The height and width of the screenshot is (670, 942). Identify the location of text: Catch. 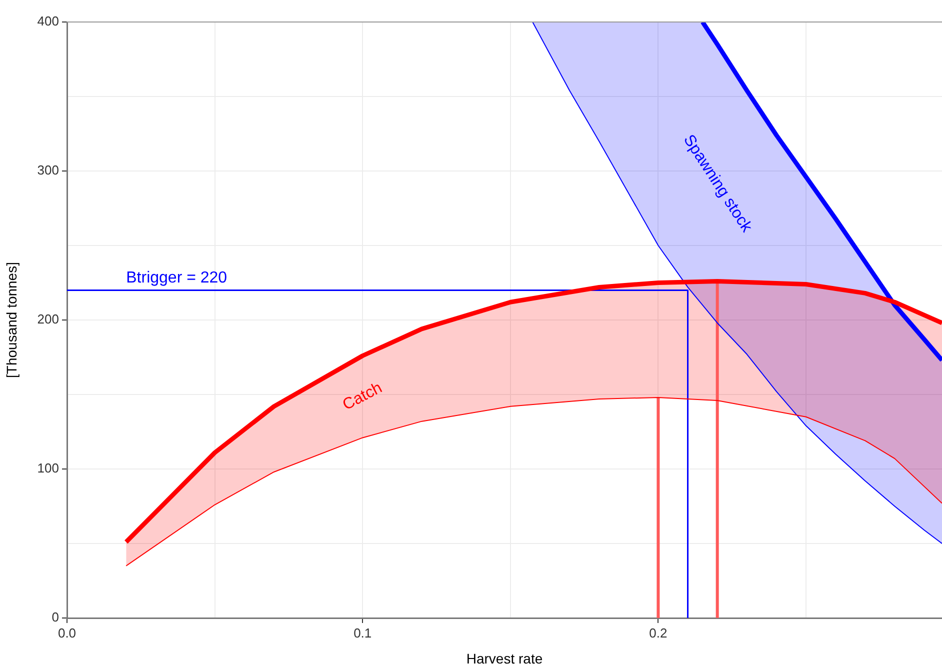
(363, 396).